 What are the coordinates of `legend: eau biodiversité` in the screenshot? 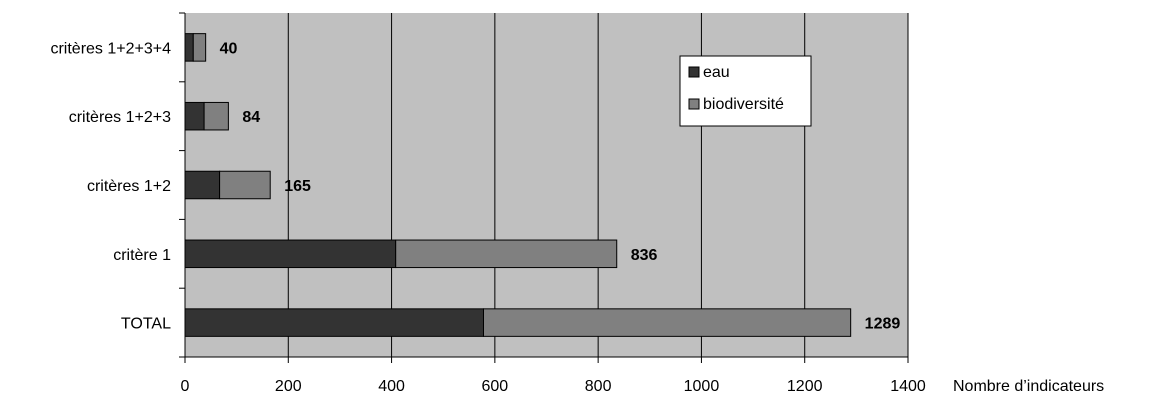 It's located at (745, 91).